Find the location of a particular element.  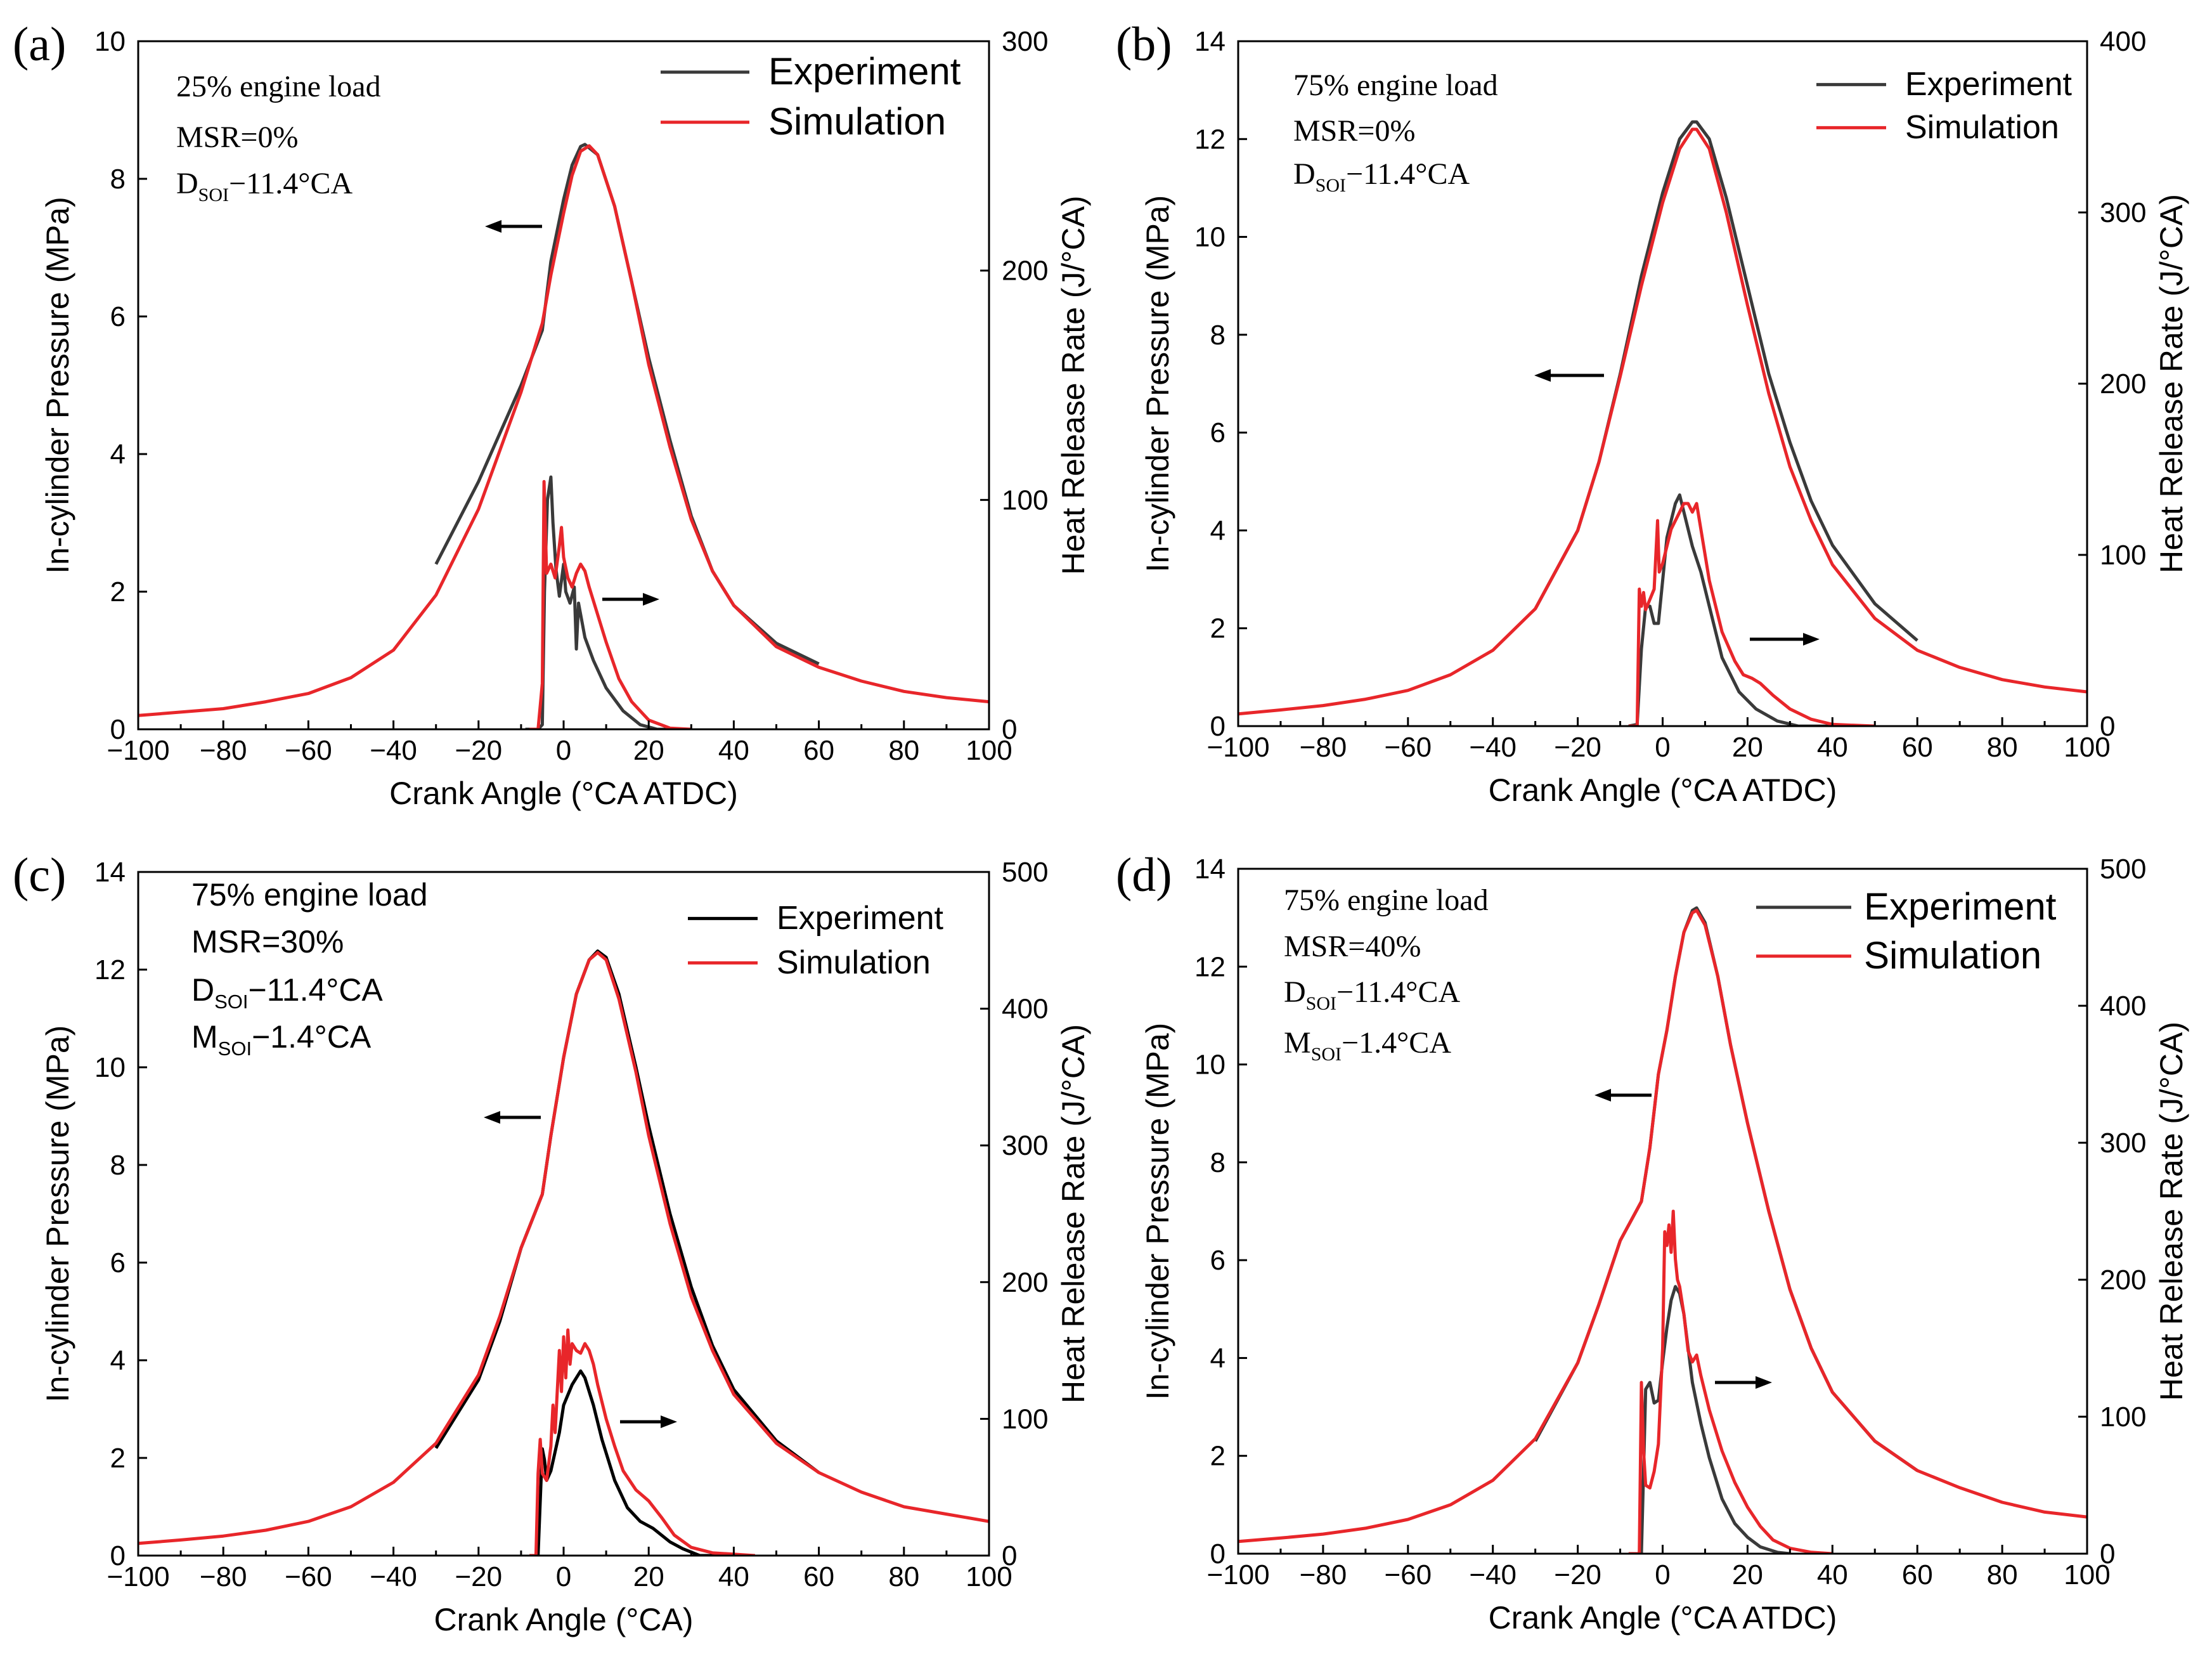

y-right-tick-label: 100 is located at coordinates (2123, 1417).